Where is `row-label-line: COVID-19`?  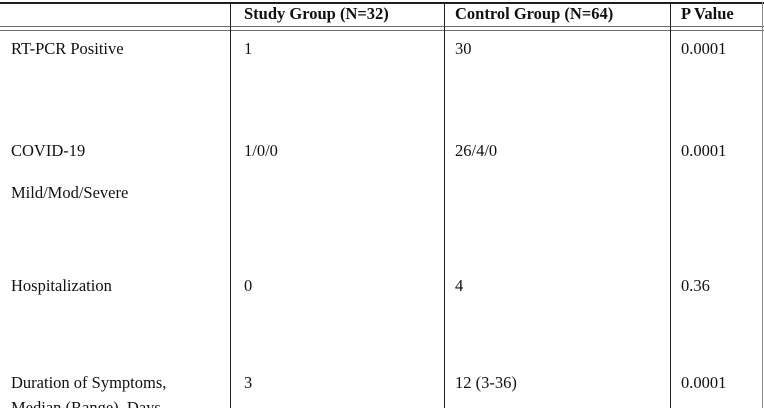
row-label-line: COVID-19 is located at coordinates (48, 150).